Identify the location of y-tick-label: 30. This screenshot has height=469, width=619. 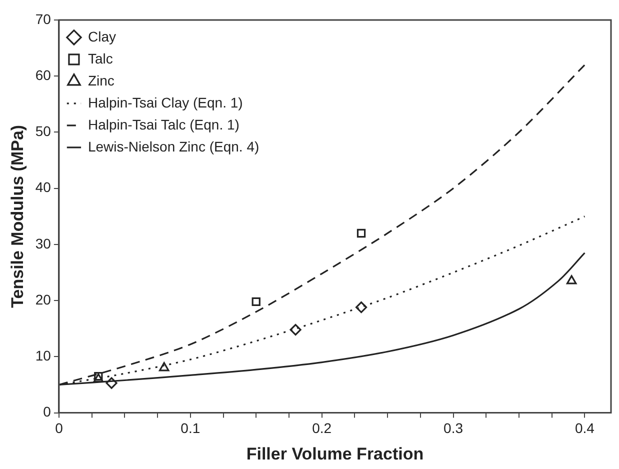
(43, 243).